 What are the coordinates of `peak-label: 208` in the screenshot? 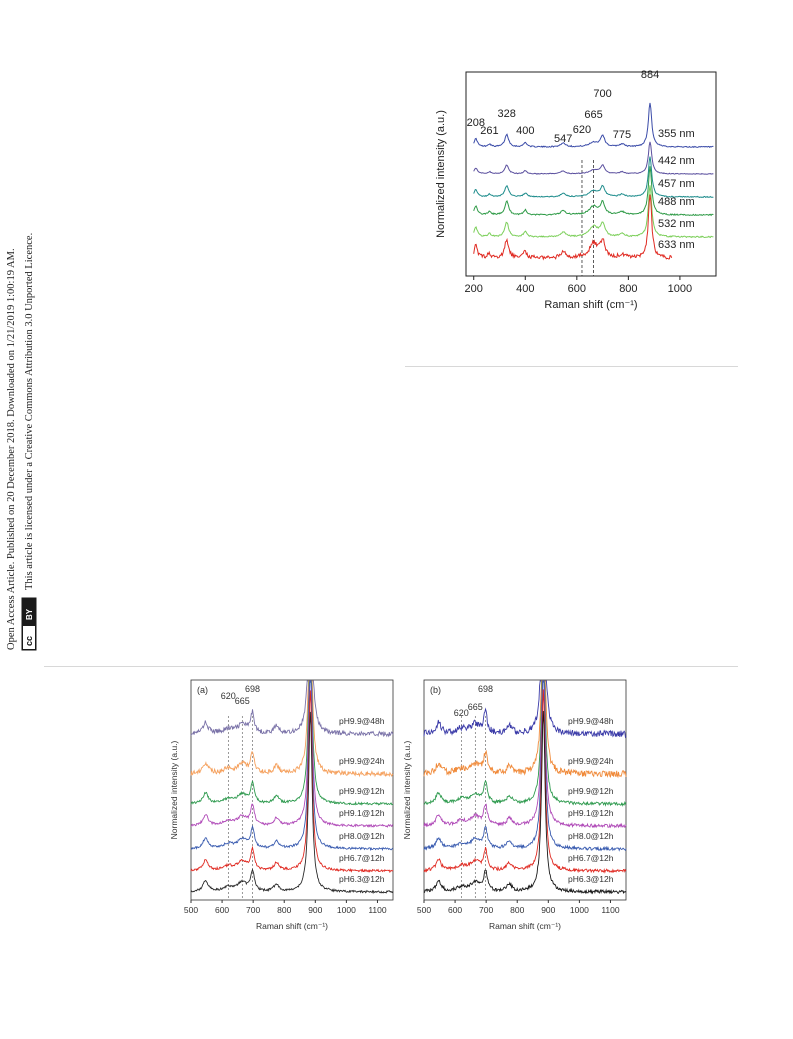 It's located at (476, 123).